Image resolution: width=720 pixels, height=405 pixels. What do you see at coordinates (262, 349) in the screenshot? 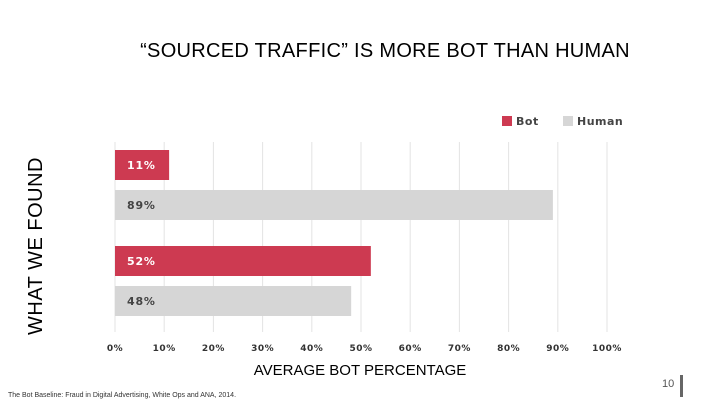
I see `x-tick-label: 30%` at bounding box center [262, 349].